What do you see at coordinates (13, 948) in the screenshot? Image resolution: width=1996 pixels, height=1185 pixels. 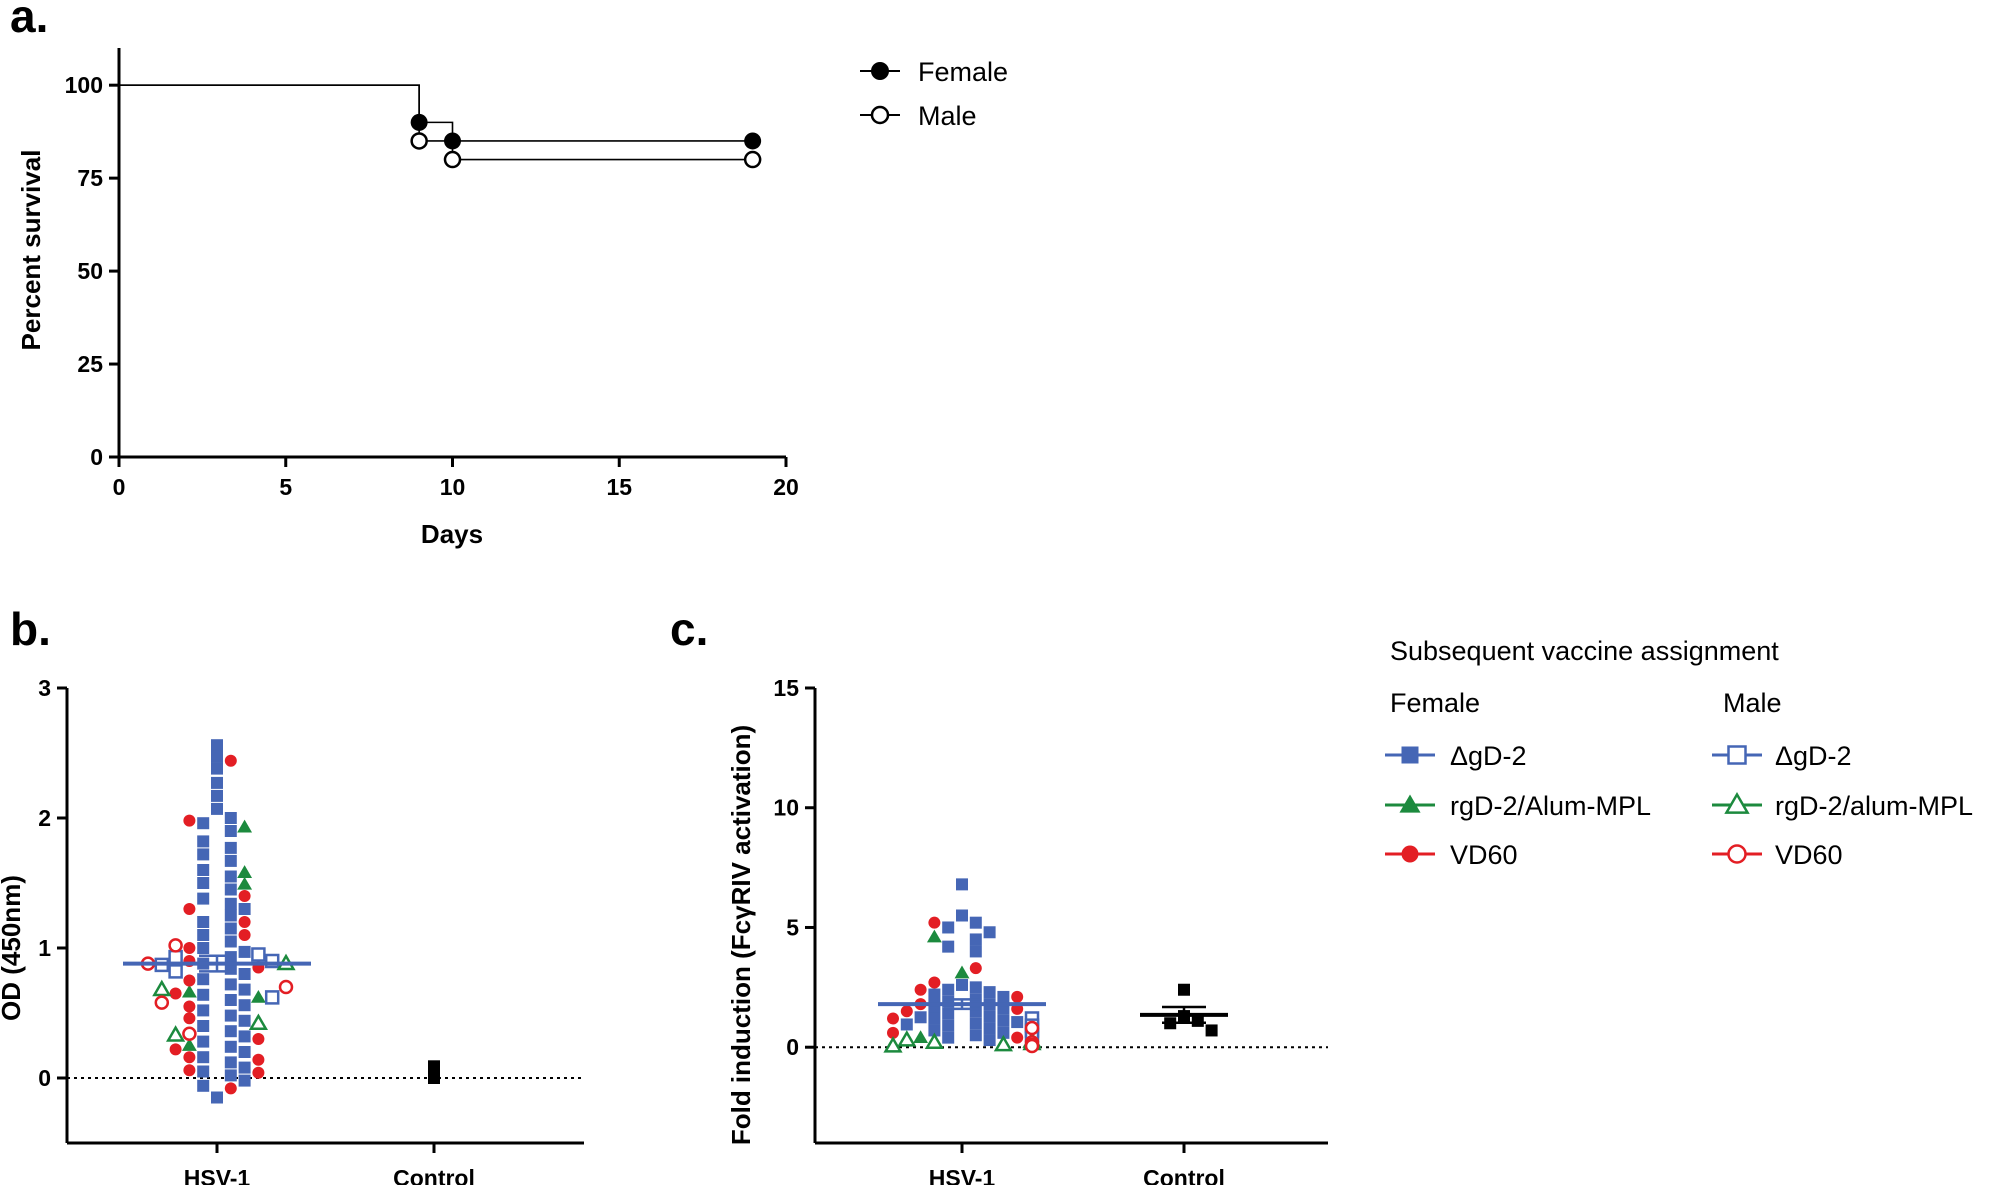 I see `panel-b-y-axis-title: OD (450nm)` at bounding box center [13, 948].